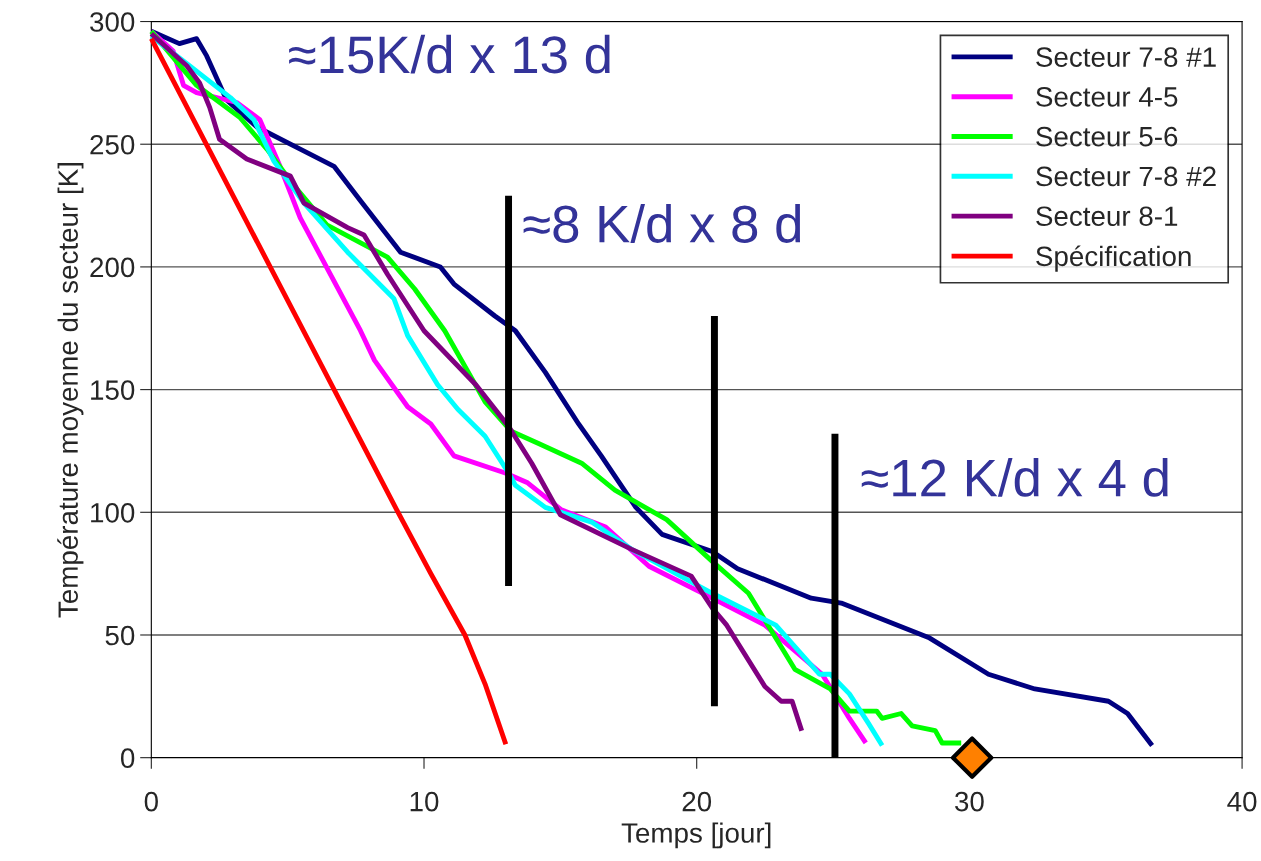  Describe the element at coordinates (1126, 176) in the screenshot. I see `legend-label: Secteur 7-8 #2` at that location.